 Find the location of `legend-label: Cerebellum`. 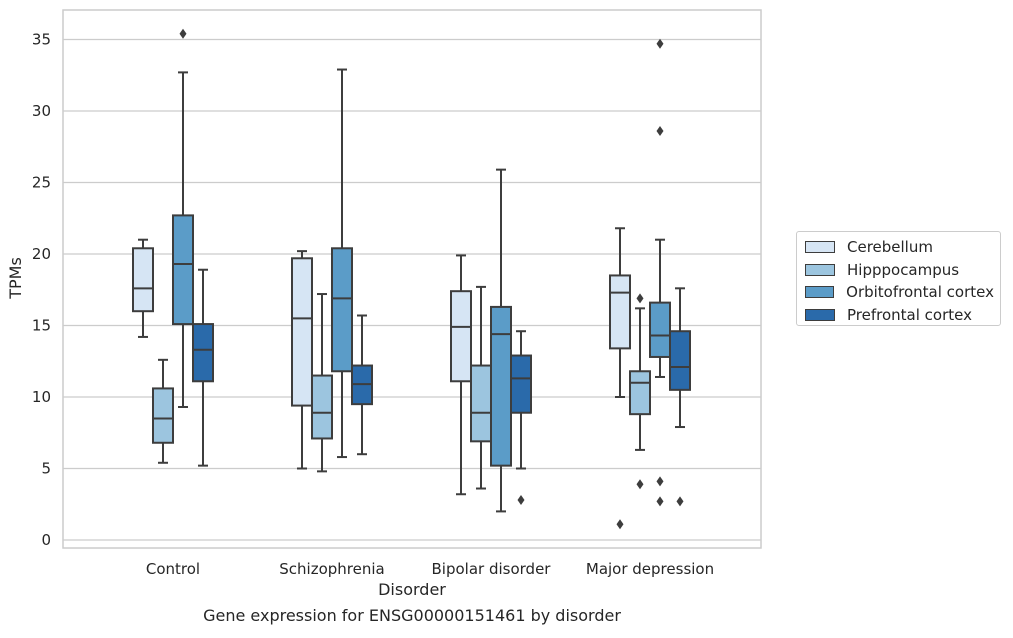

legend-label: Cerebellum is located at coordinates (890, 247).